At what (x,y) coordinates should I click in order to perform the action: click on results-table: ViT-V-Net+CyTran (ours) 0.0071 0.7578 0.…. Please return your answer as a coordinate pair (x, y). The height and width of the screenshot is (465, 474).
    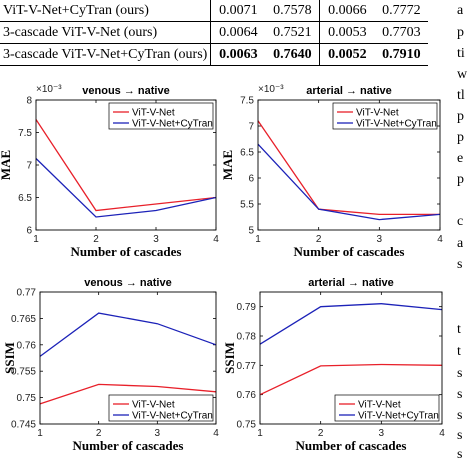
    Looking at the image, I should click on (214, 33).